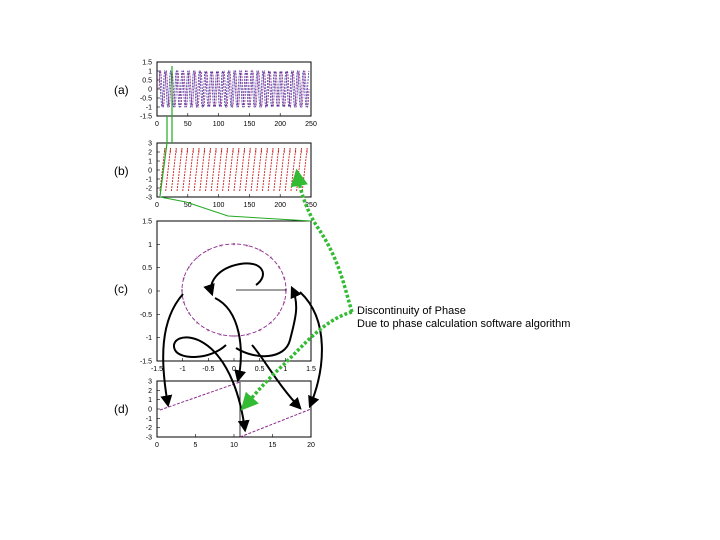  Describe the element at coordinates (234, 445) in the screenshot. I see `xtick-label: 10` at that location.